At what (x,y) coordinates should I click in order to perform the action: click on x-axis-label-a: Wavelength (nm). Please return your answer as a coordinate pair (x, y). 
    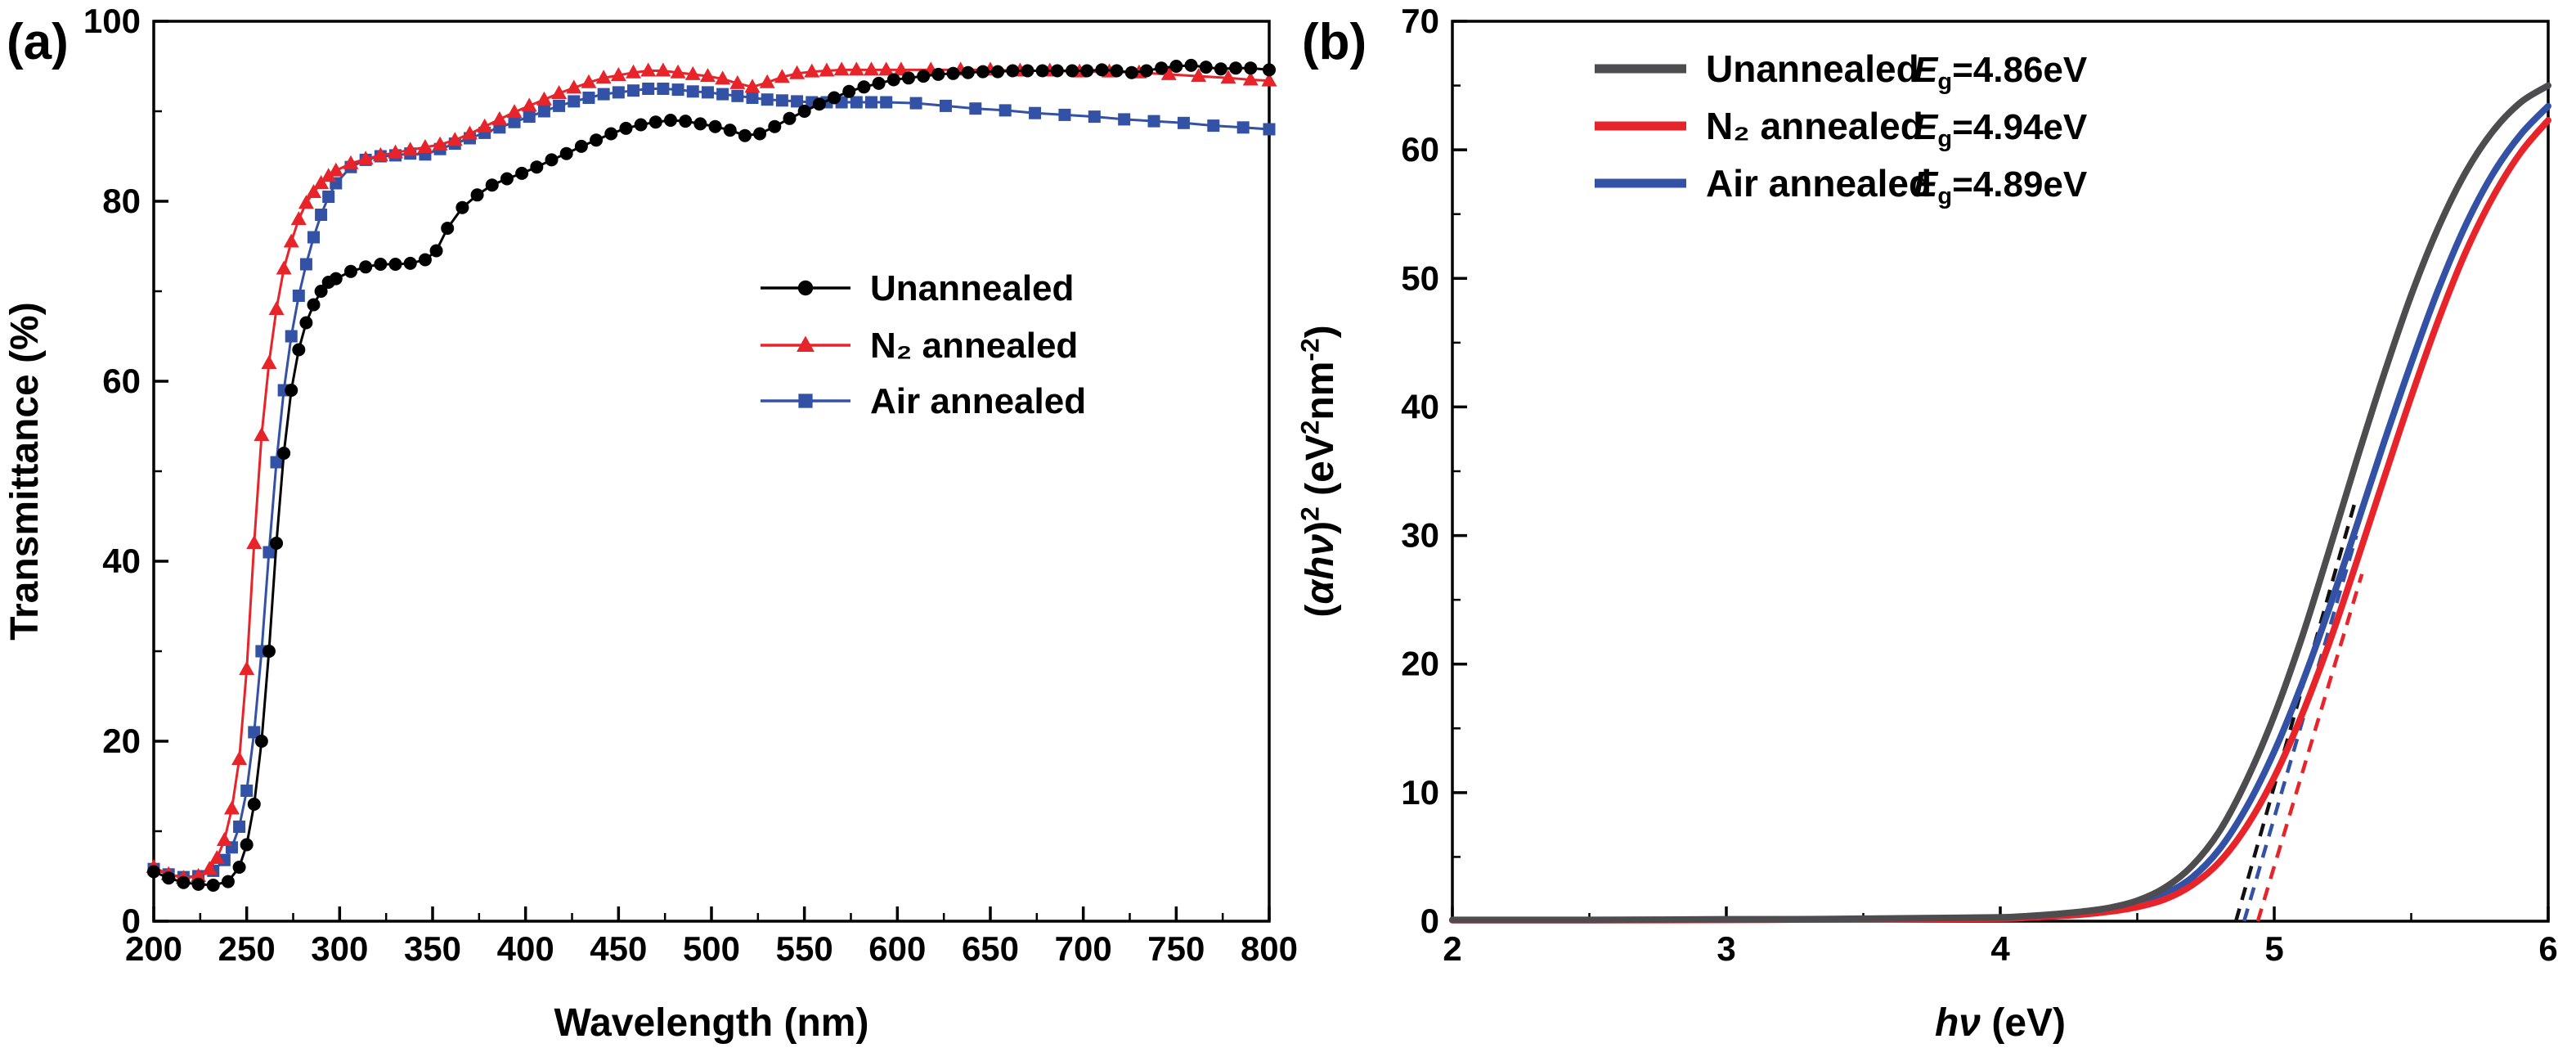
    Looking at the image, I should click on (712, 1023).